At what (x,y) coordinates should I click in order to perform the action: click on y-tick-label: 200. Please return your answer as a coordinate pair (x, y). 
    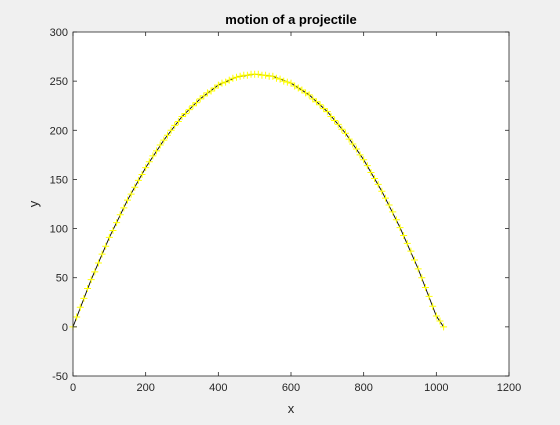
    Looking at the image, I should click on (59, 131).